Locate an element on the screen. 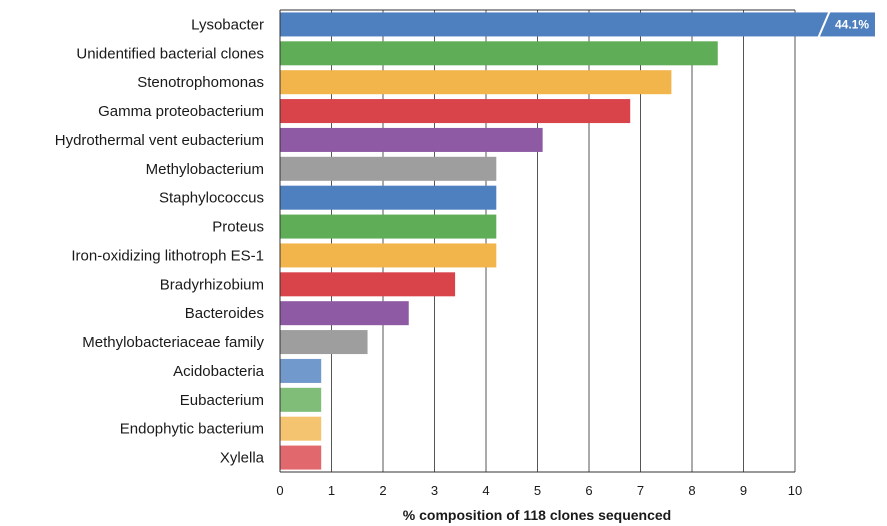 The height and width of the screenshot is (526, 887). category-label: Bacteroides is located at coordinates (224, 313).